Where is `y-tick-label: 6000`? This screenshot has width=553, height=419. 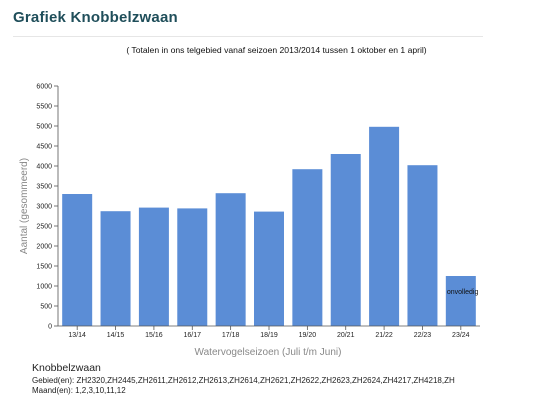
y-tick-label: 6000 is located at coordinates (44, 87).